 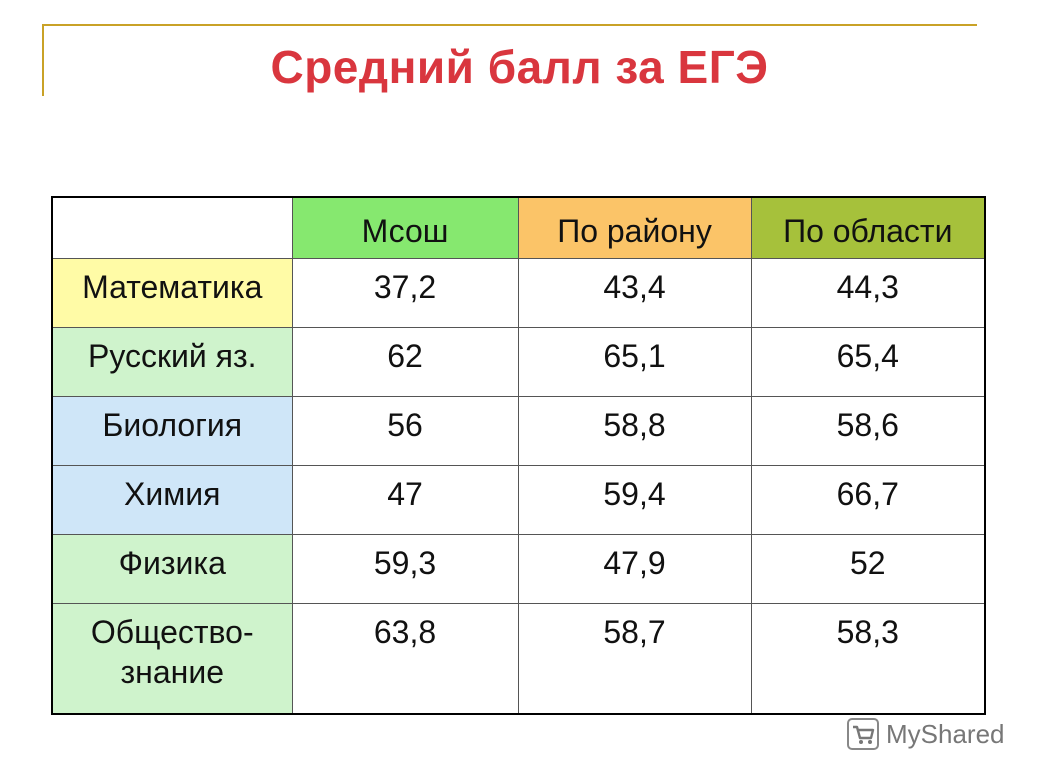 What do you see at coordinates (172, 227) in the screenshot?
I see `header-empty-cell` at bounding box center [172, 227].